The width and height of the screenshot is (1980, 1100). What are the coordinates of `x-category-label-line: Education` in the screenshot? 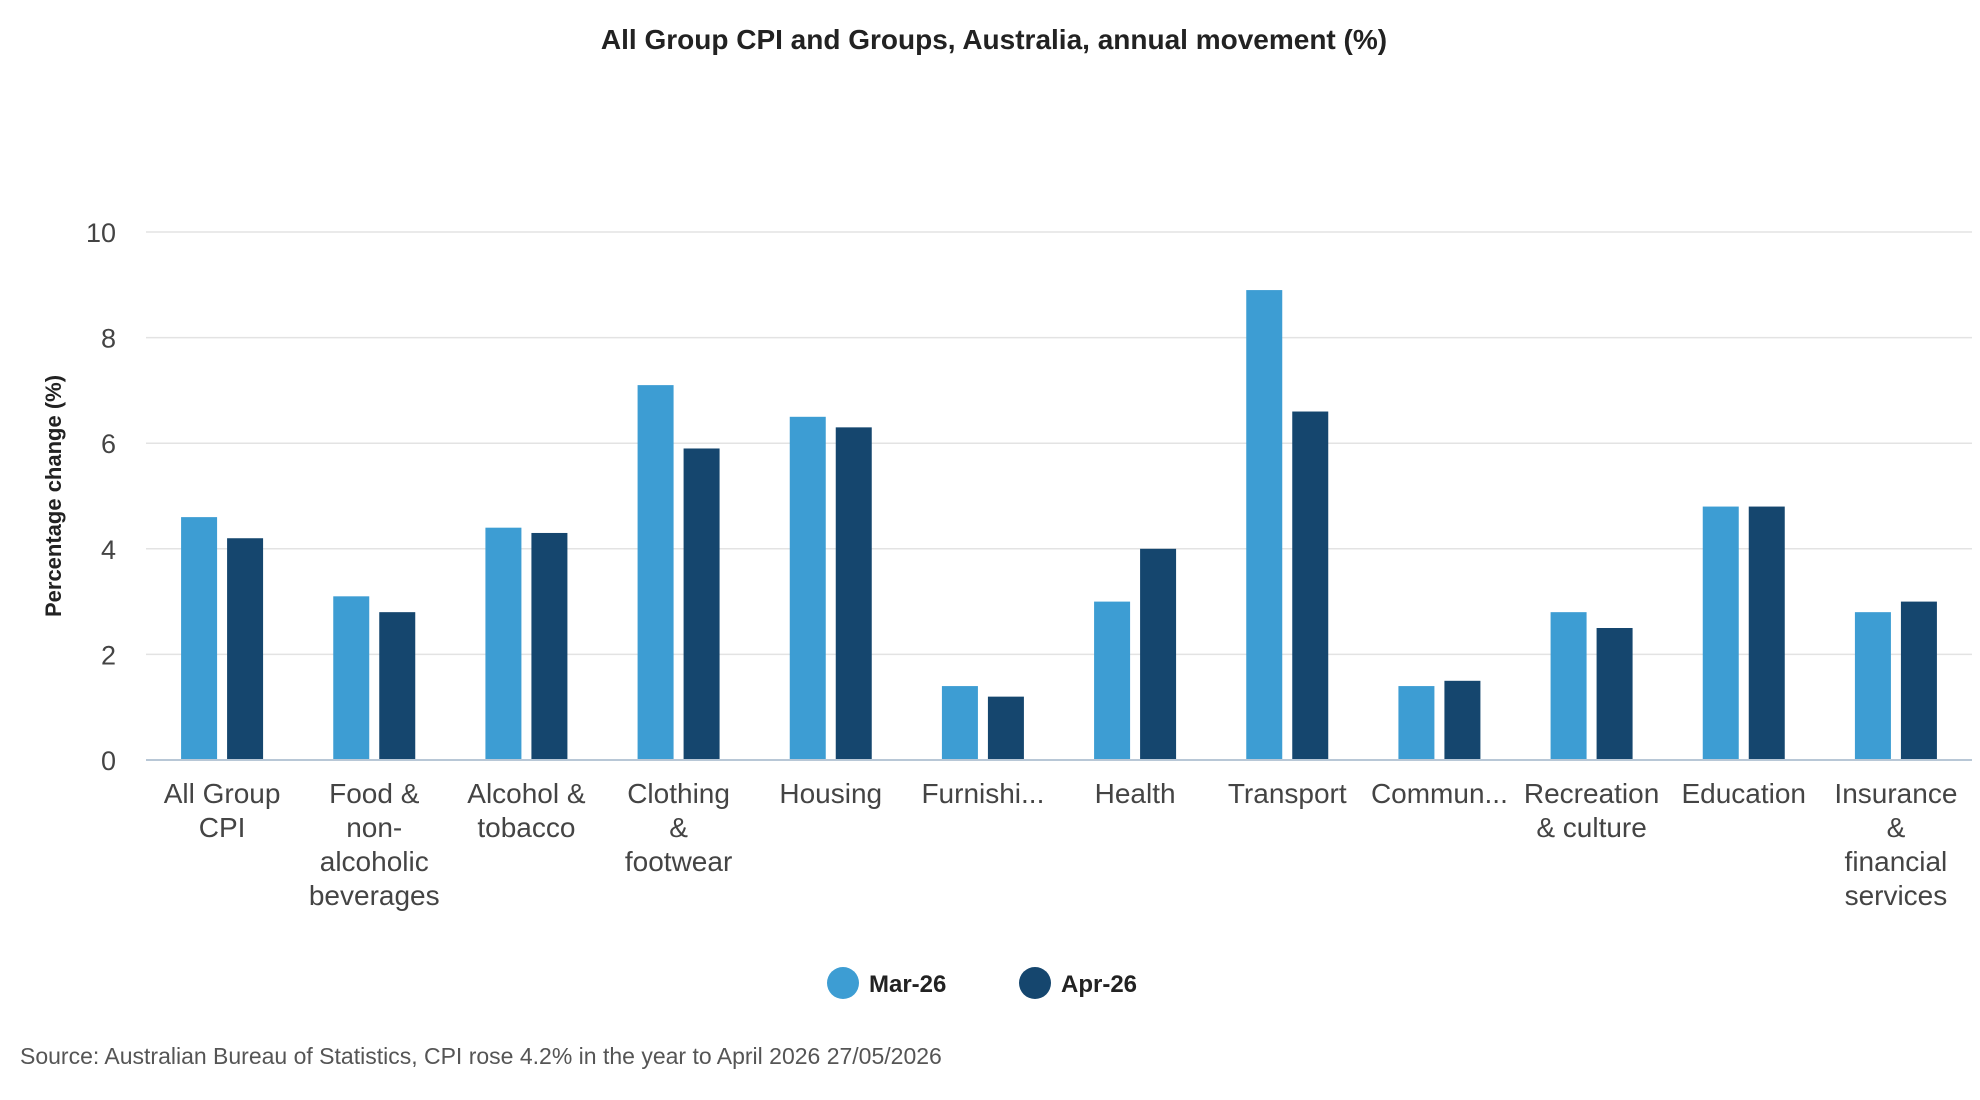 It's located at (1743, 793).